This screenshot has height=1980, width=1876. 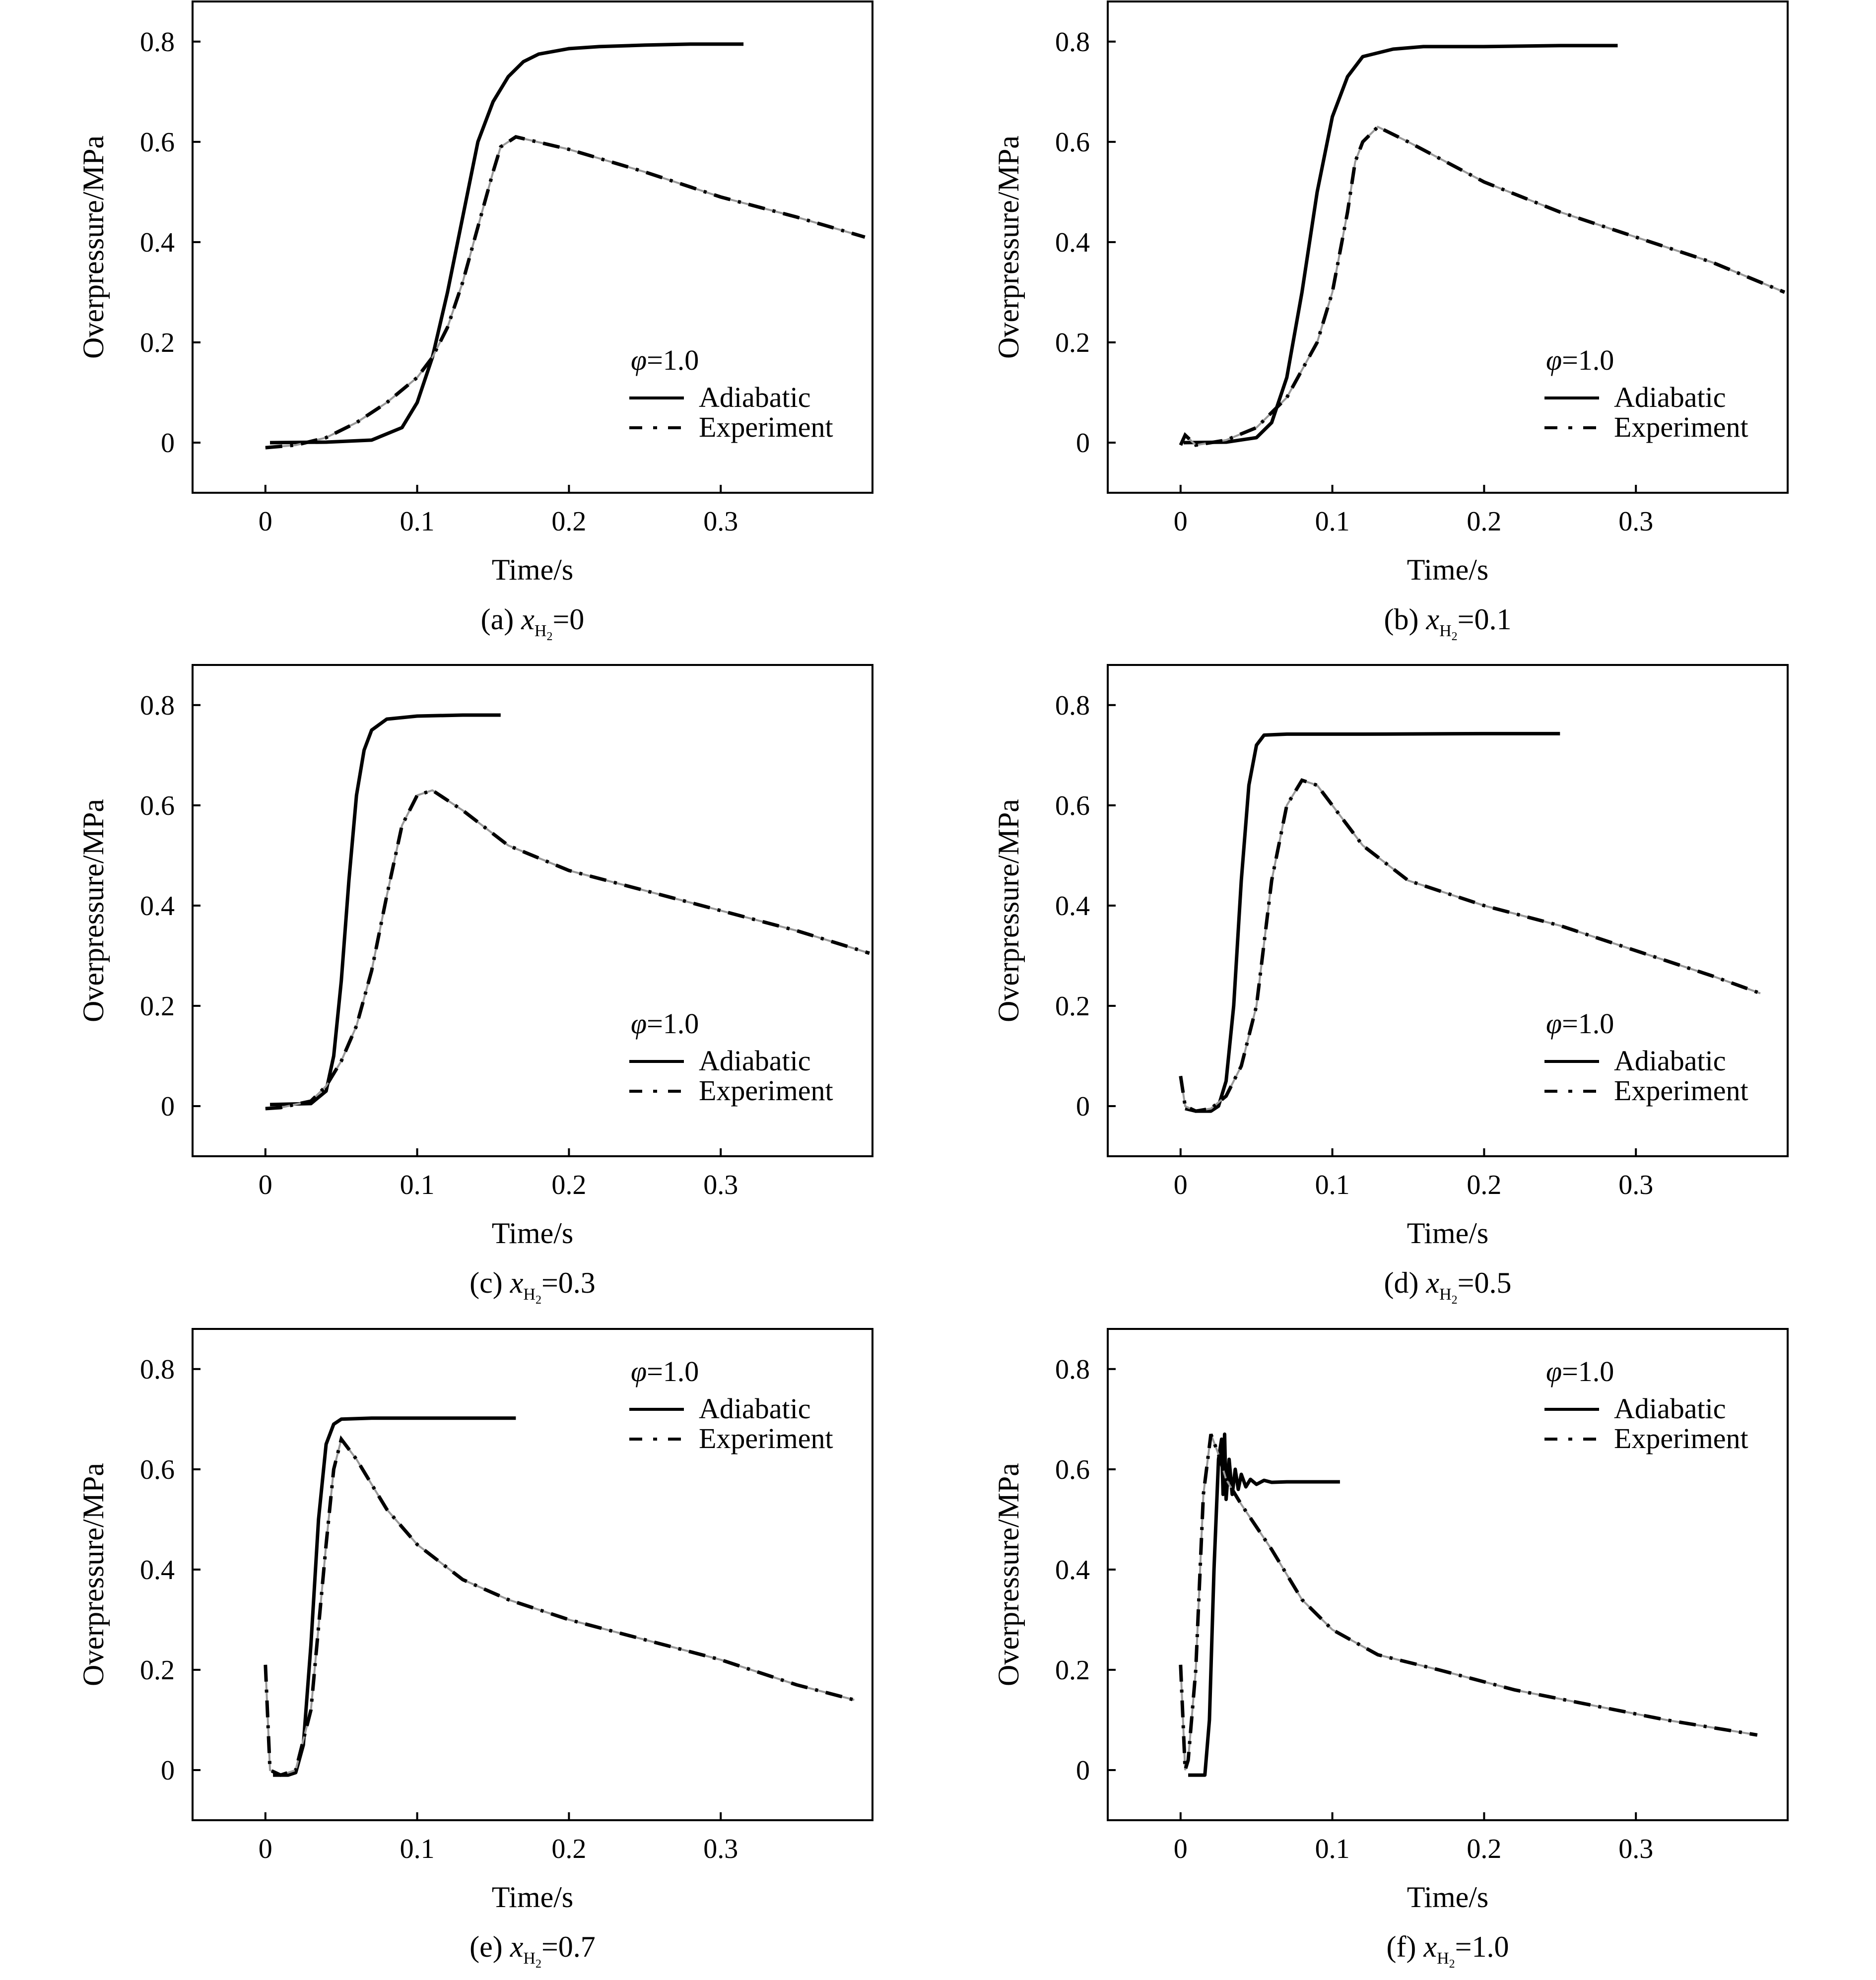 I want to click on panel-caption: (e) xH2=0.7, so click(x=532, y=1950).